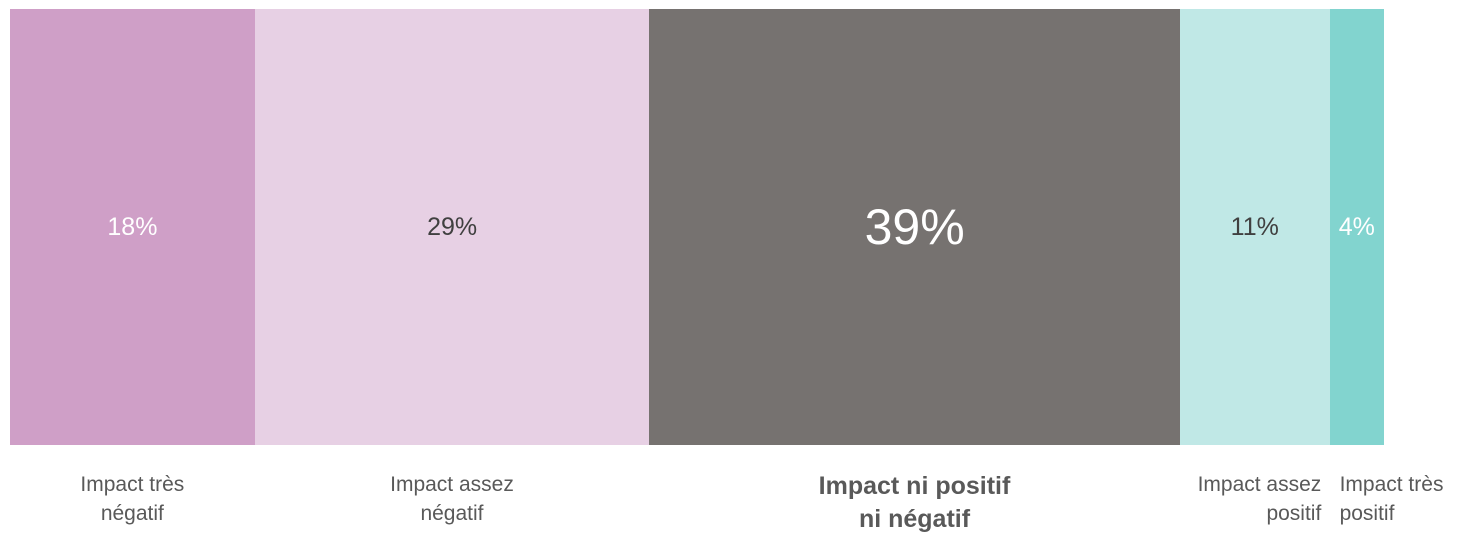  What do you see at coordinates (132, 499) in the screenshot?
I see `category-label-impact-tr-s-n-gatif: Impact très négatif` at bounding box center [132, 499].